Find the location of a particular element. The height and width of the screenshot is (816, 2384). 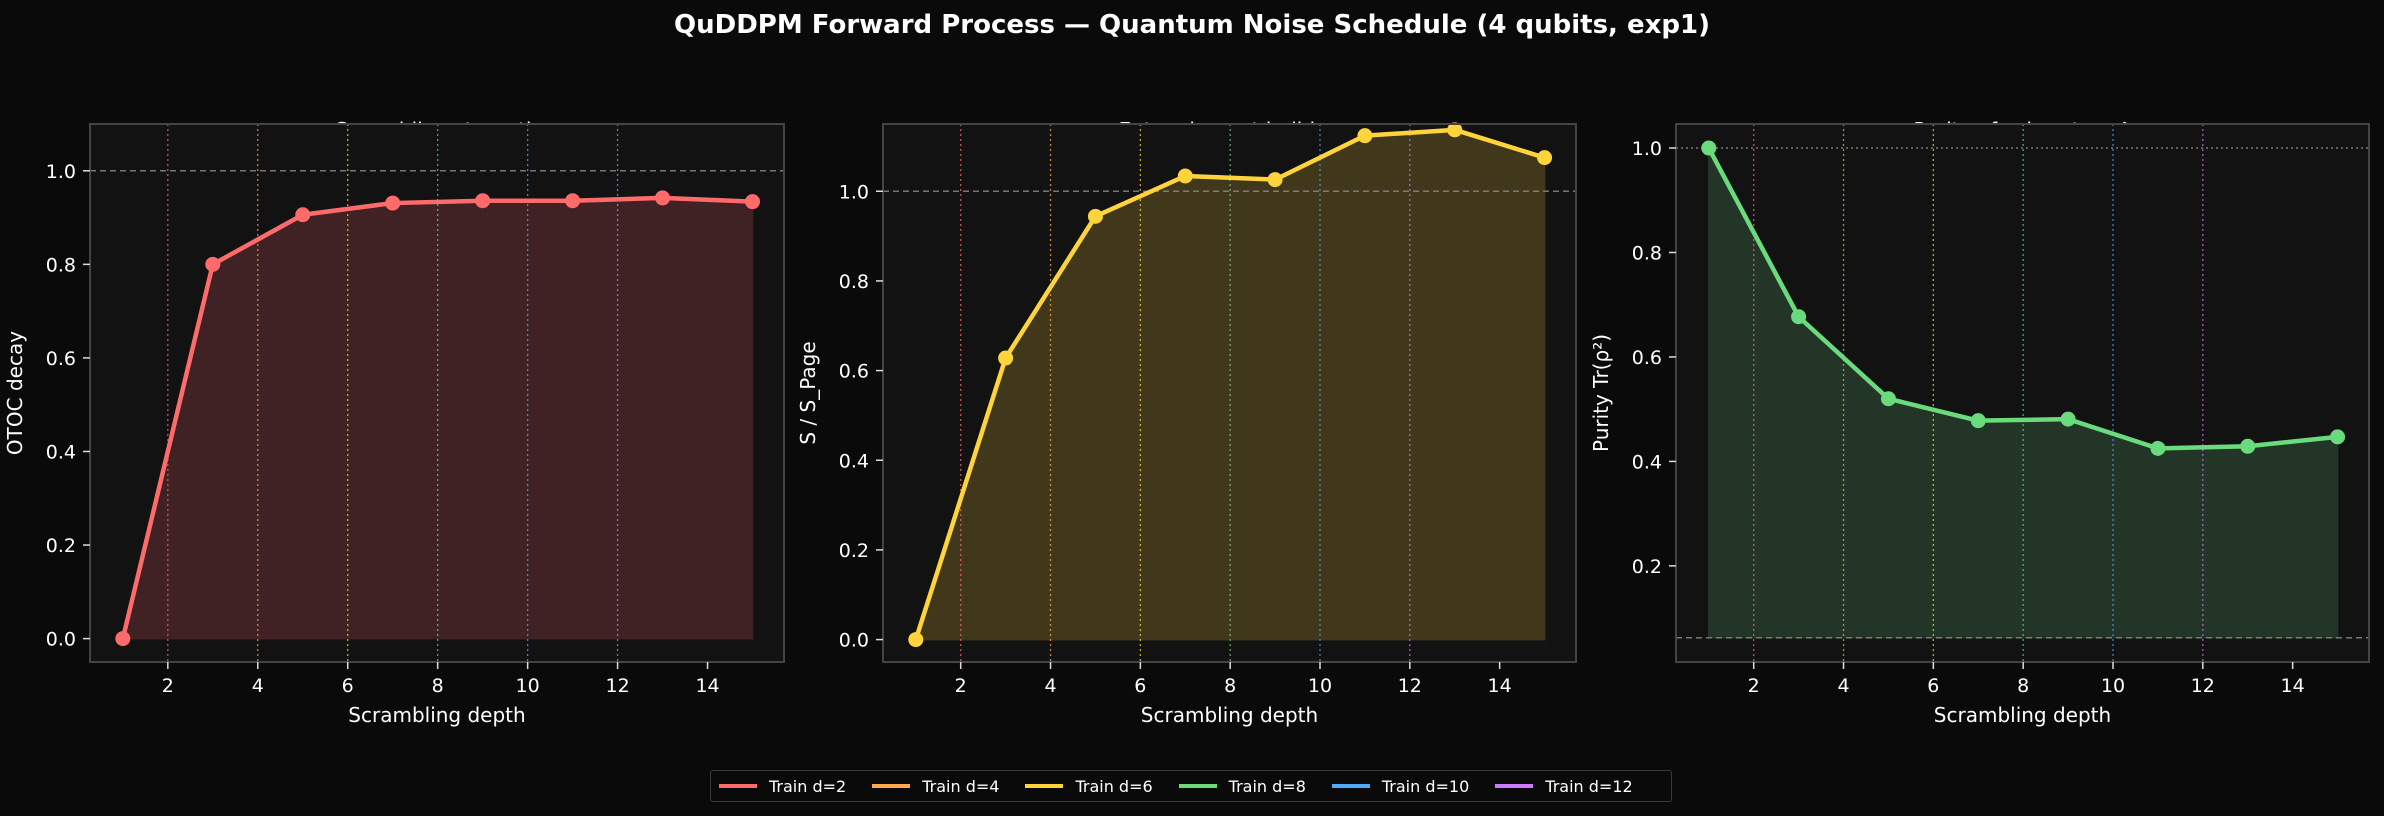

legend-label: Train d=4 is located at coordinates (961, 786).